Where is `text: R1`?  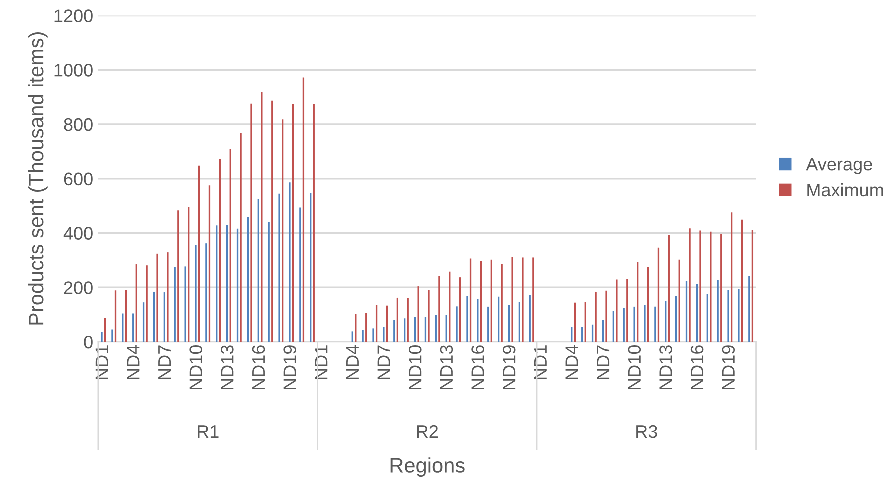
text: R1 is located at coordinates (208, 432).